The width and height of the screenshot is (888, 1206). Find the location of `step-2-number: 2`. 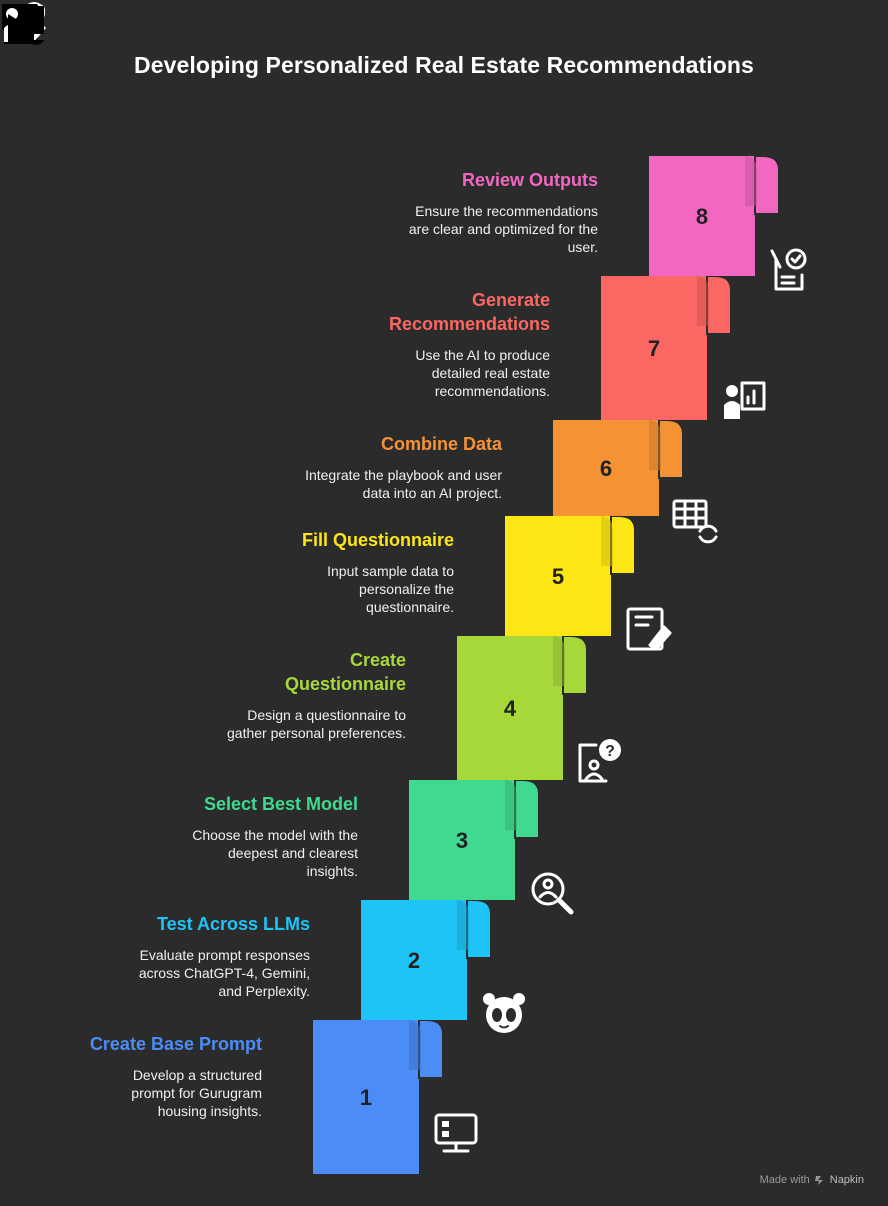

step-2-number: 2 is located at coordinates (414, 960).